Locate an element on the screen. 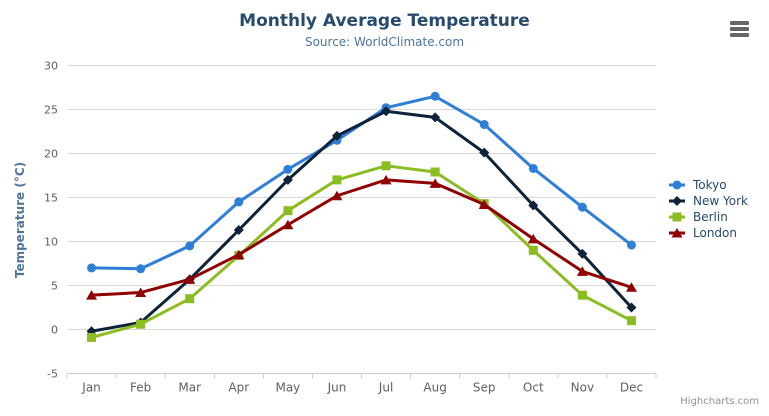  export-menu-icon is located at coordinates (739, 29).